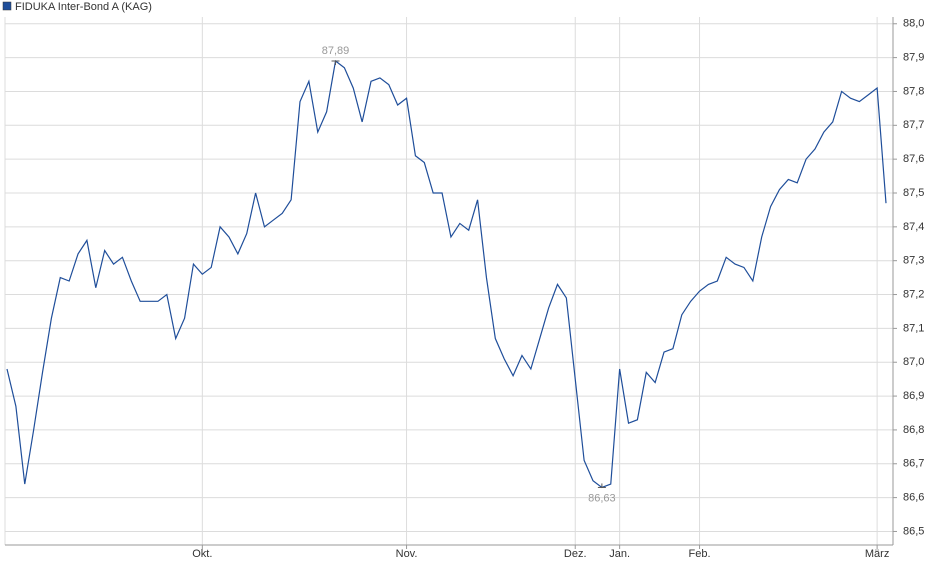 The image size is (940, 579). What do you see at coordinates (407, 554) in the screenshot?
I see `x-tick-label: Nov.` at bounding box center [407, 554].